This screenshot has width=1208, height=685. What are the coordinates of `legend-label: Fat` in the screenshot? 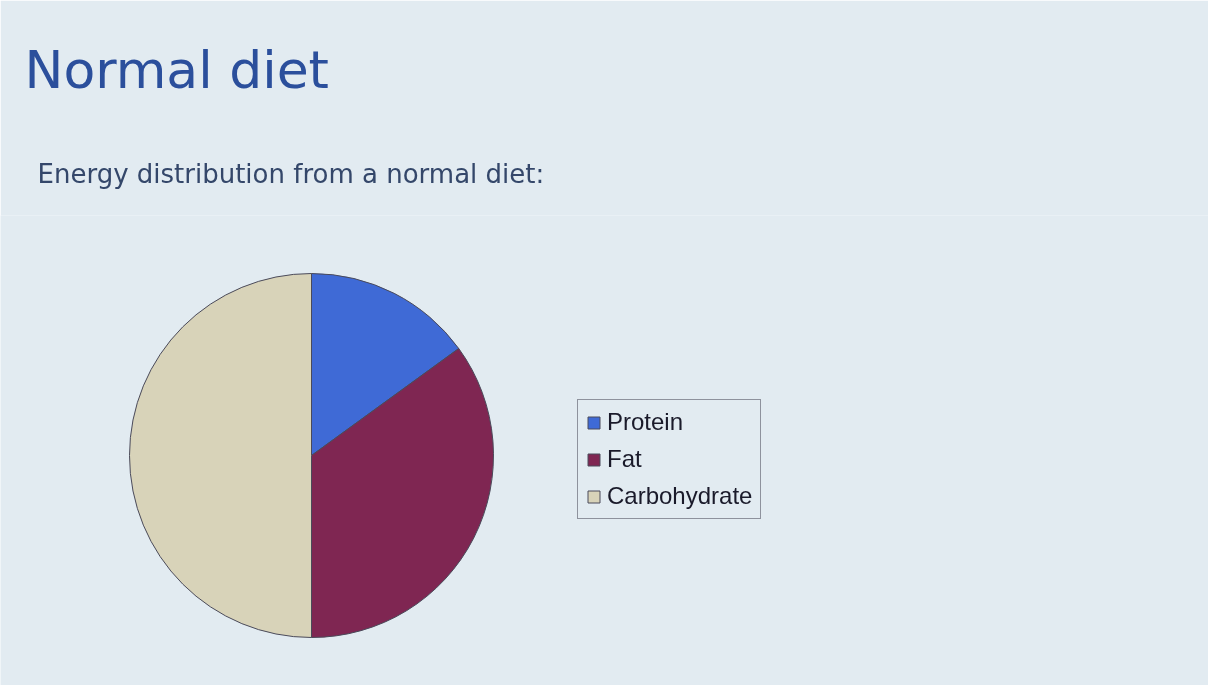 It's located at (624, 459).